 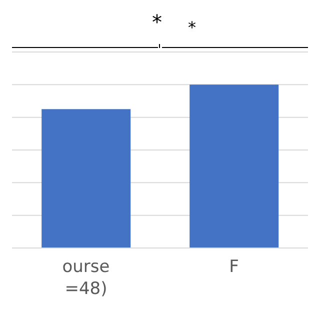 What do you see at coordinates (234, 267) in the screenshot?
I see `x-tick-label: F` at bounding box center [234, 267].